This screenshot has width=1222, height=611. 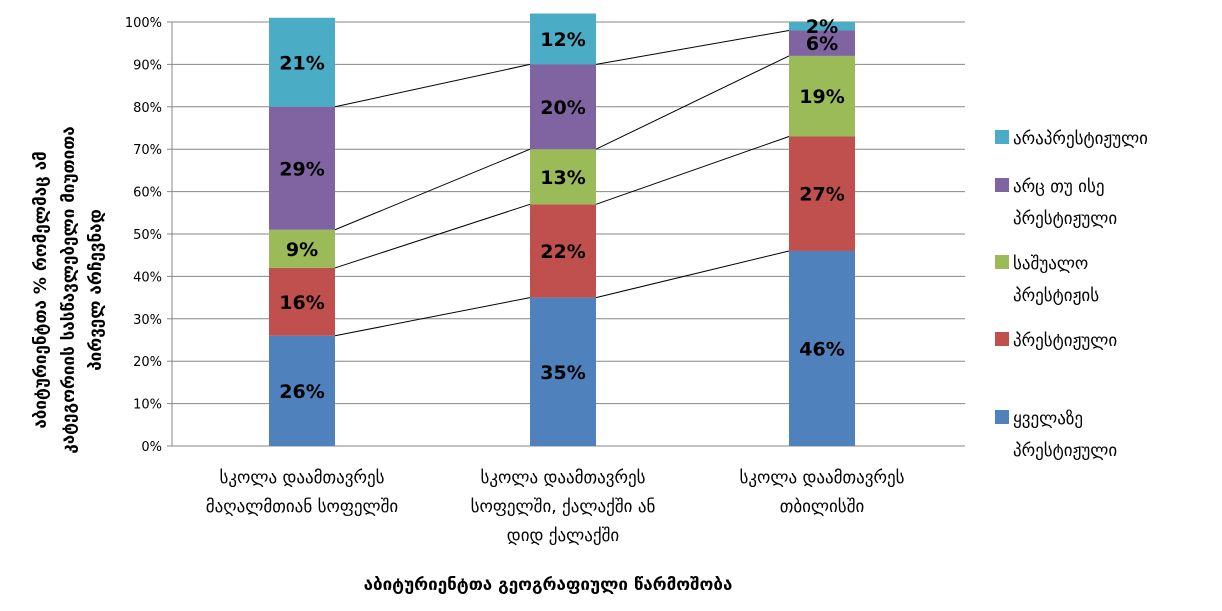 I want to click on legend-label: საშუალო, so click(x=1050, y=264).